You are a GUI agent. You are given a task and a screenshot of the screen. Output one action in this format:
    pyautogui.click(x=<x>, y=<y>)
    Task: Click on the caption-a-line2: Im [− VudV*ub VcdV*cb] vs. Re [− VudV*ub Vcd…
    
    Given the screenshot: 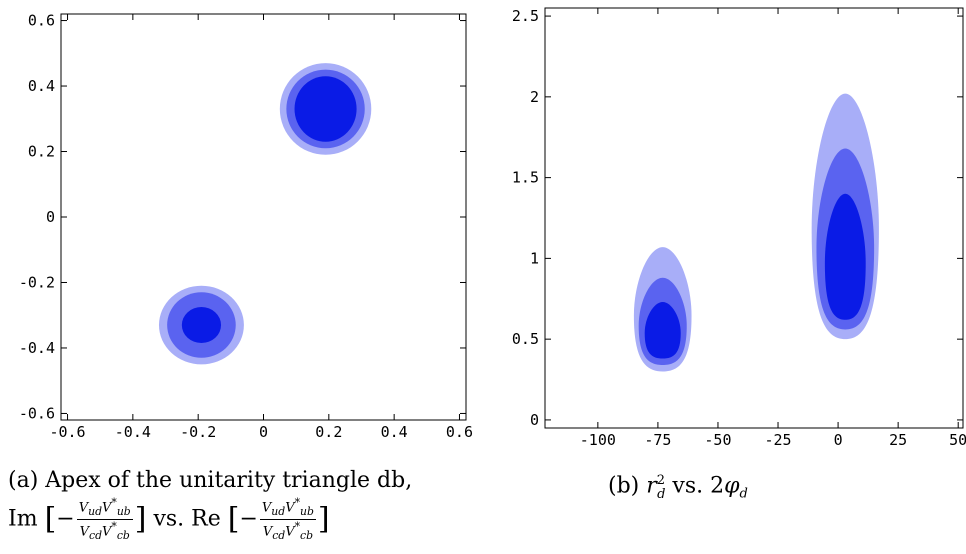 What is the action you would take?
    pyautogui.click(x=169, y=519)
    